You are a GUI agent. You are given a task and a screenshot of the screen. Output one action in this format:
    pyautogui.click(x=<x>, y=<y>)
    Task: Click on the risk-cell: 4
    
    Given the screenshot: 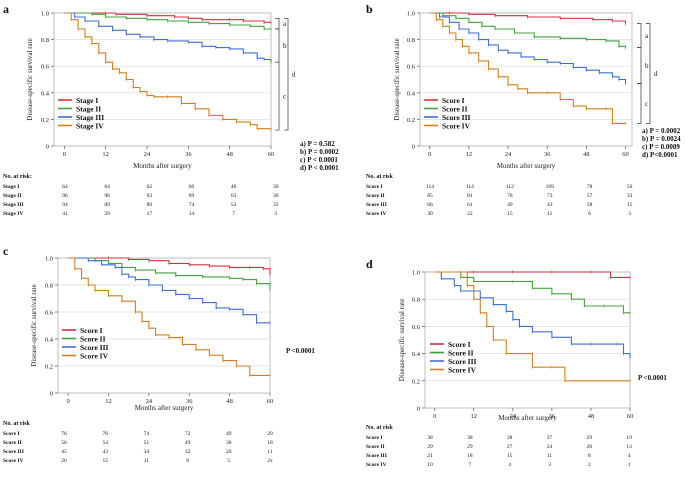 What is the action you would take?
    pyautogui.click(x=629, y=456)
    